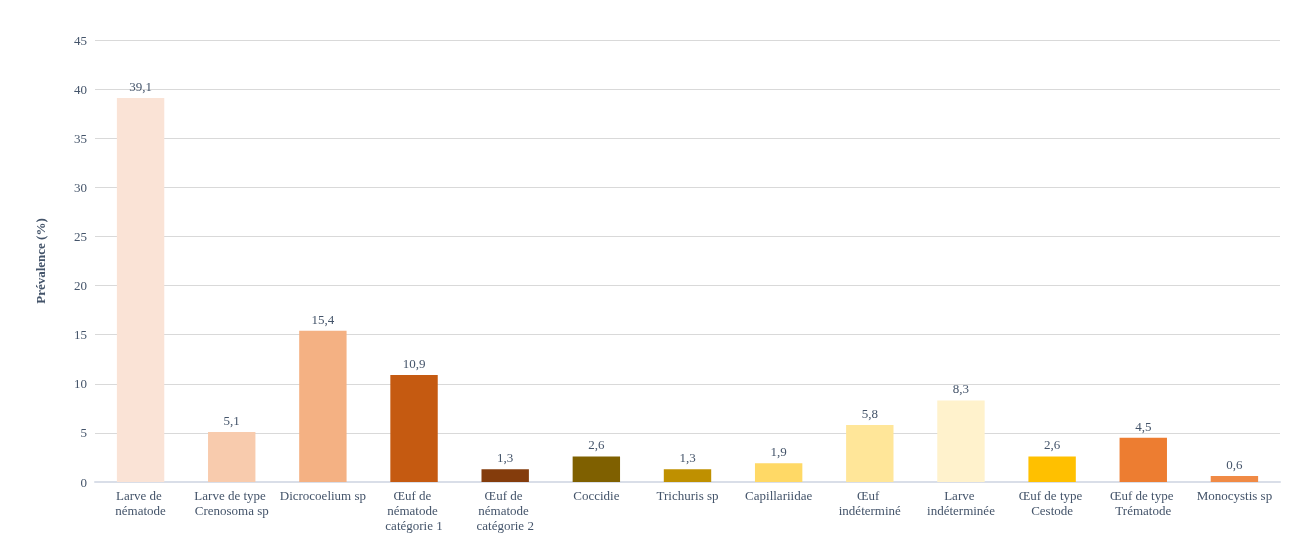  Describe the element at coordinates (140, 86) in the screenshot. I see `data-label: 39,1` at that location.